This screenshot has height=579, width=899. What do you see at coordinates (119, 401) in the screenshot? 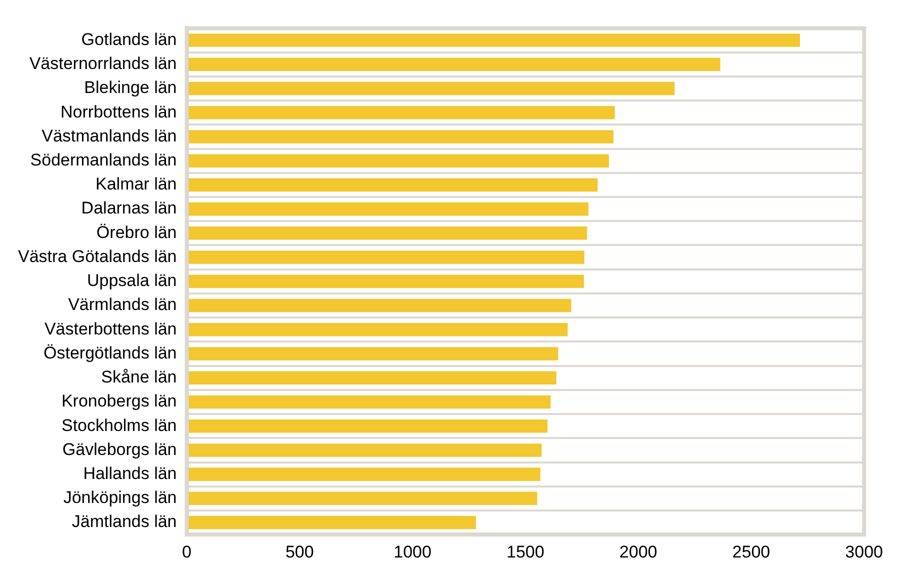
I see `y-tick-label: Kronobergs län` at bounding box center [119, 401].